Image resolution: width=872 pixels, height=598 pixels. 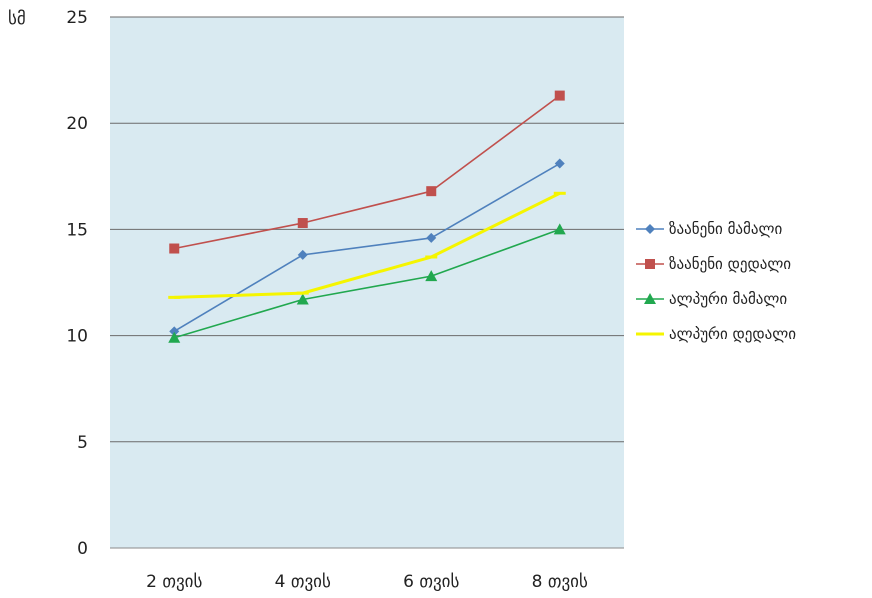 What do you see at coordinates (174, 582) in the screenshot?
I see `x-tick-label: 2 თვის` at bounding box center [174, 582].